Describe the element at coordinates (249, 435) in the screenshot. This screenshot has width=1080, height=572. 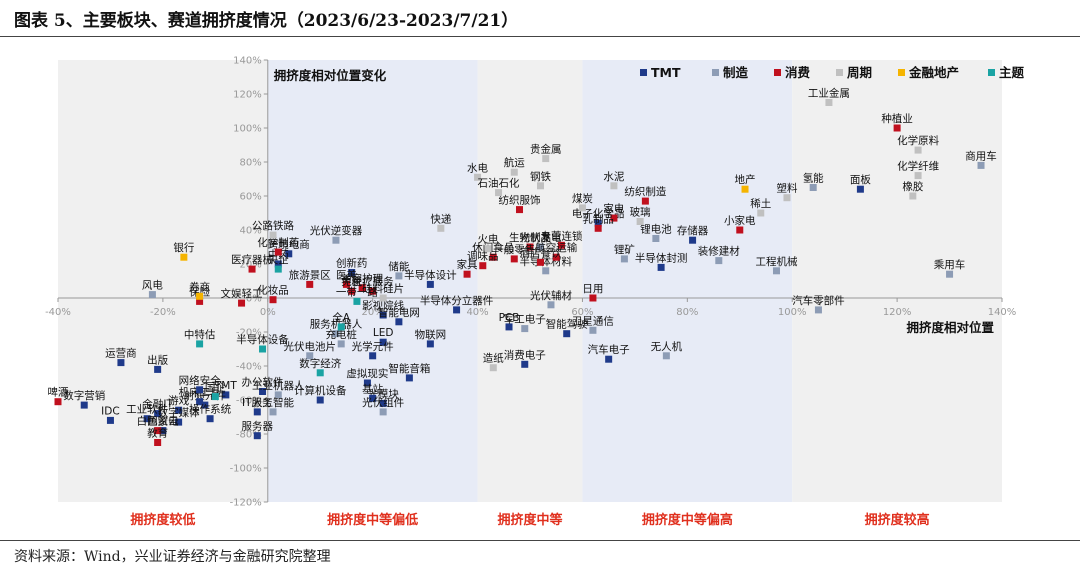
I see `y-tick-label: -80%` at that location.